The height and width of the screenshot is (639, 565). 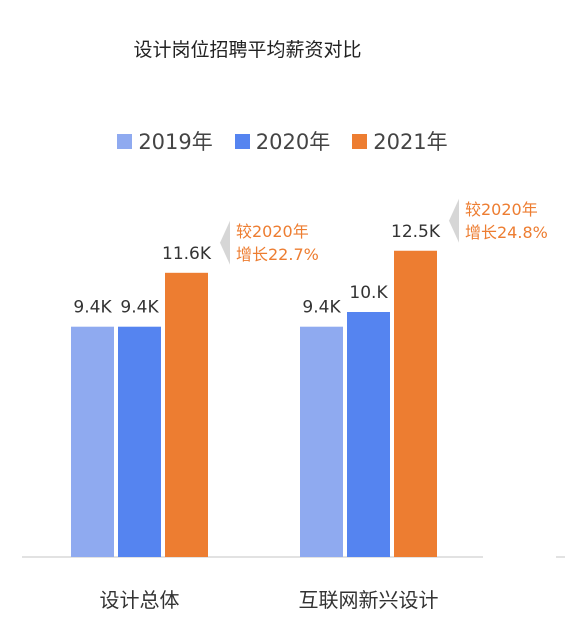 I want to click on legend-item-2021: 2021年, so click(x=400, y=141).